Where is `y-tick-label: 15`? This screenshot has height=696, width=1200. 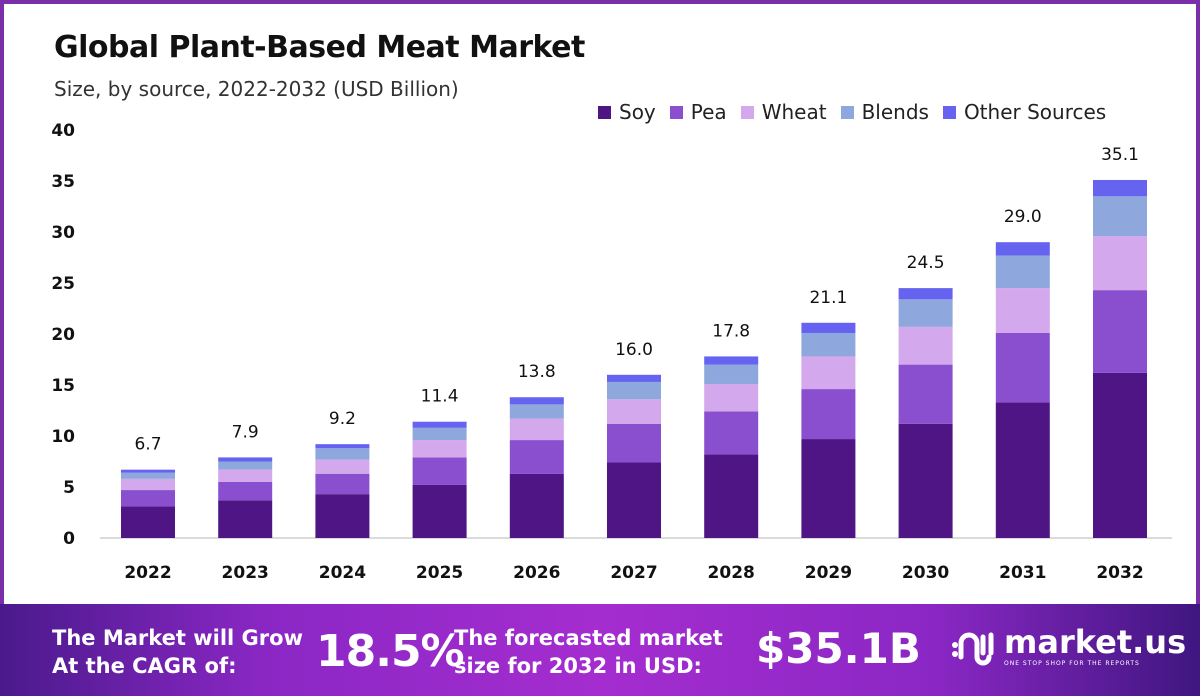 y-tick-label: 15 is located at coordinates (63, 386).